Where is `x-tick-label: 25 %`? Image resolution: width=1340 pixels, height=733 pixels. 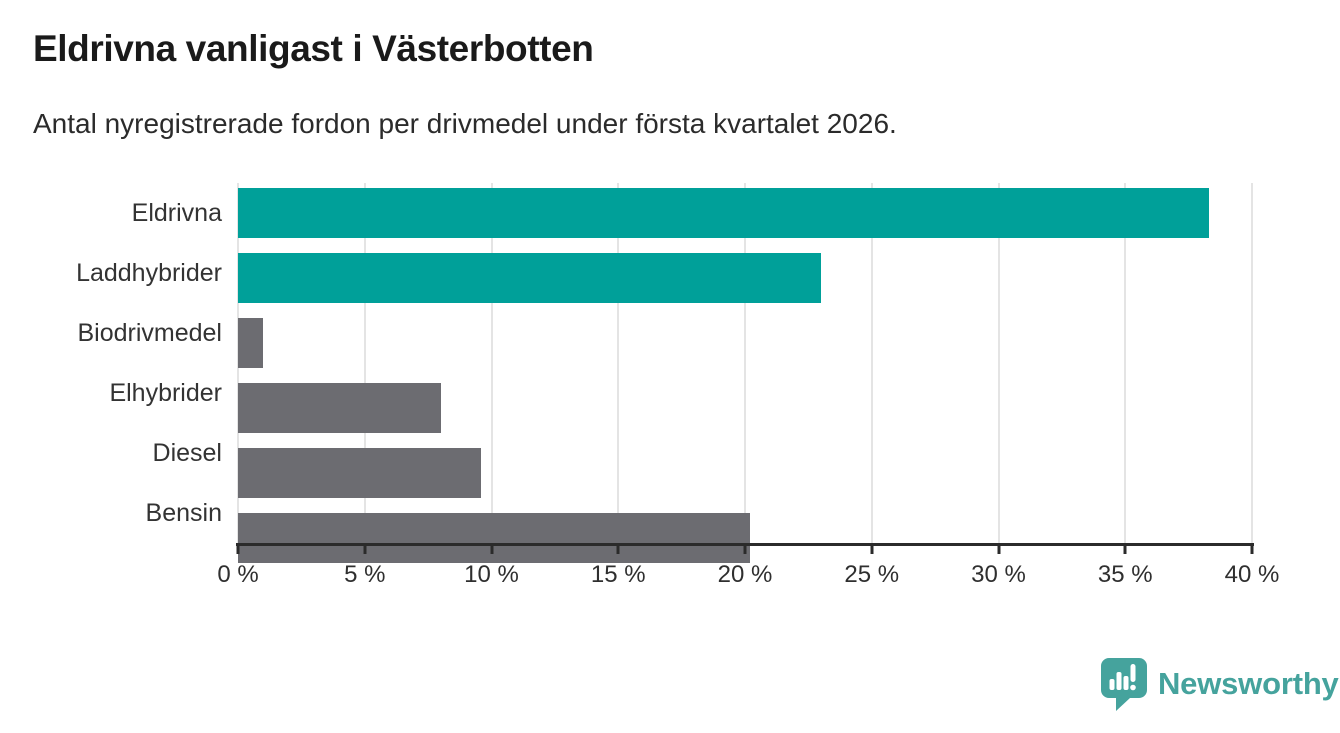 x-tick-label: 25 % is located at coordinates (872, 574).